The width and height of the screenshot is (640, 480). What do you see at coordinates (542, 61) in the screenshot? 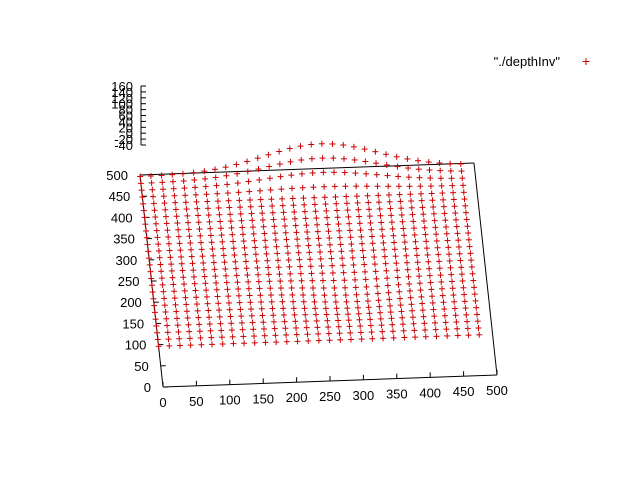
I see `legend: "./depthInv" +` at bounding box center [542, 61].